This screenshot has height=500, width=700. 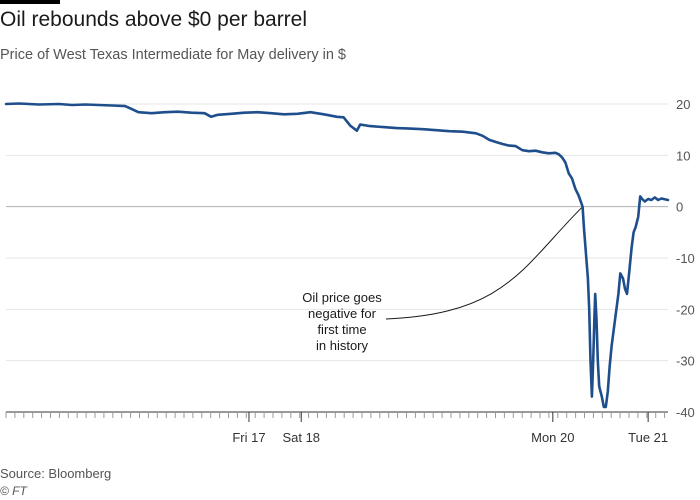 What do you see at coordinates (30, 2) in the screenshot?
I see `ft-top-bar` at bounding box center [30, 2].